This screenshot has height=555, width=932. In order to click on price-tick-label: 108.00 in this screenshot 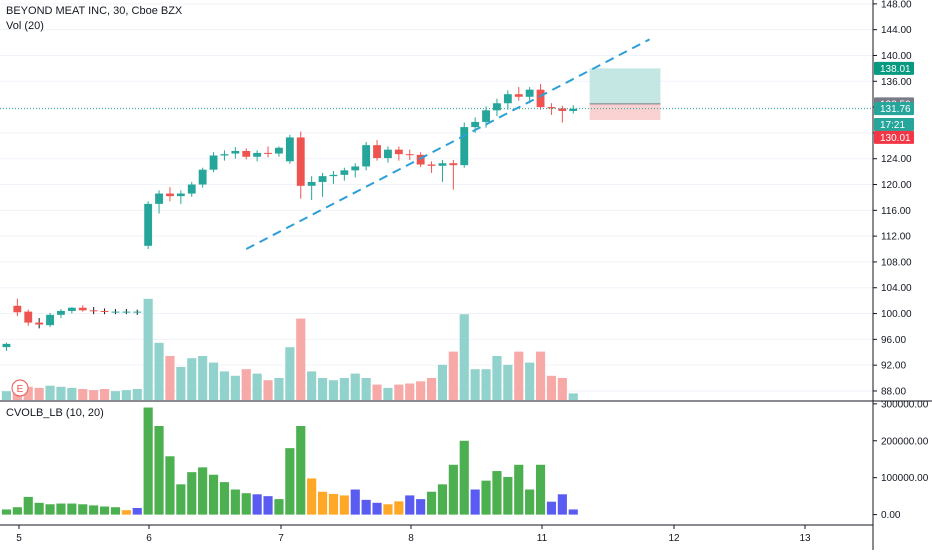, I will do `click(896, 262)`.